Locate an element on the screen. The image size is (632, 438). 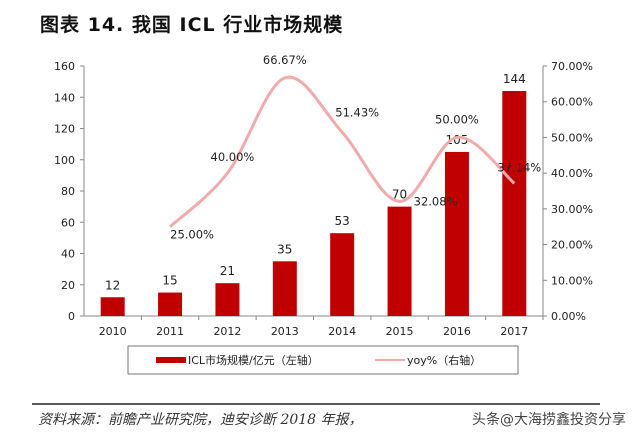
legend is located at coordinates (323, 360).